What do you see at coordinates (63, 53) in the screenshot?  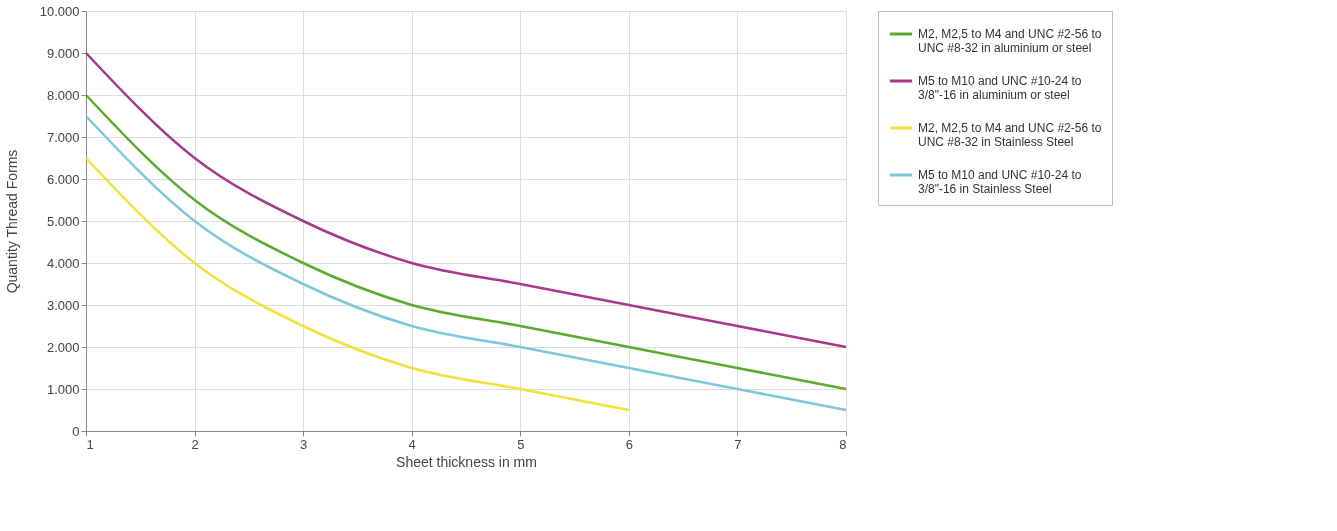 I see `y-tick-label: 9.000` at bounding box center [63, 53].